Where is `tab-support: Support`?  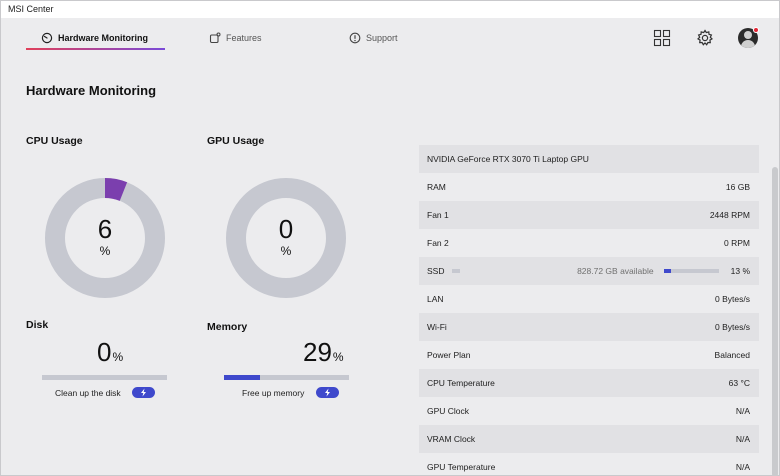
tab-support: Support is located at coordinates (373, 38).